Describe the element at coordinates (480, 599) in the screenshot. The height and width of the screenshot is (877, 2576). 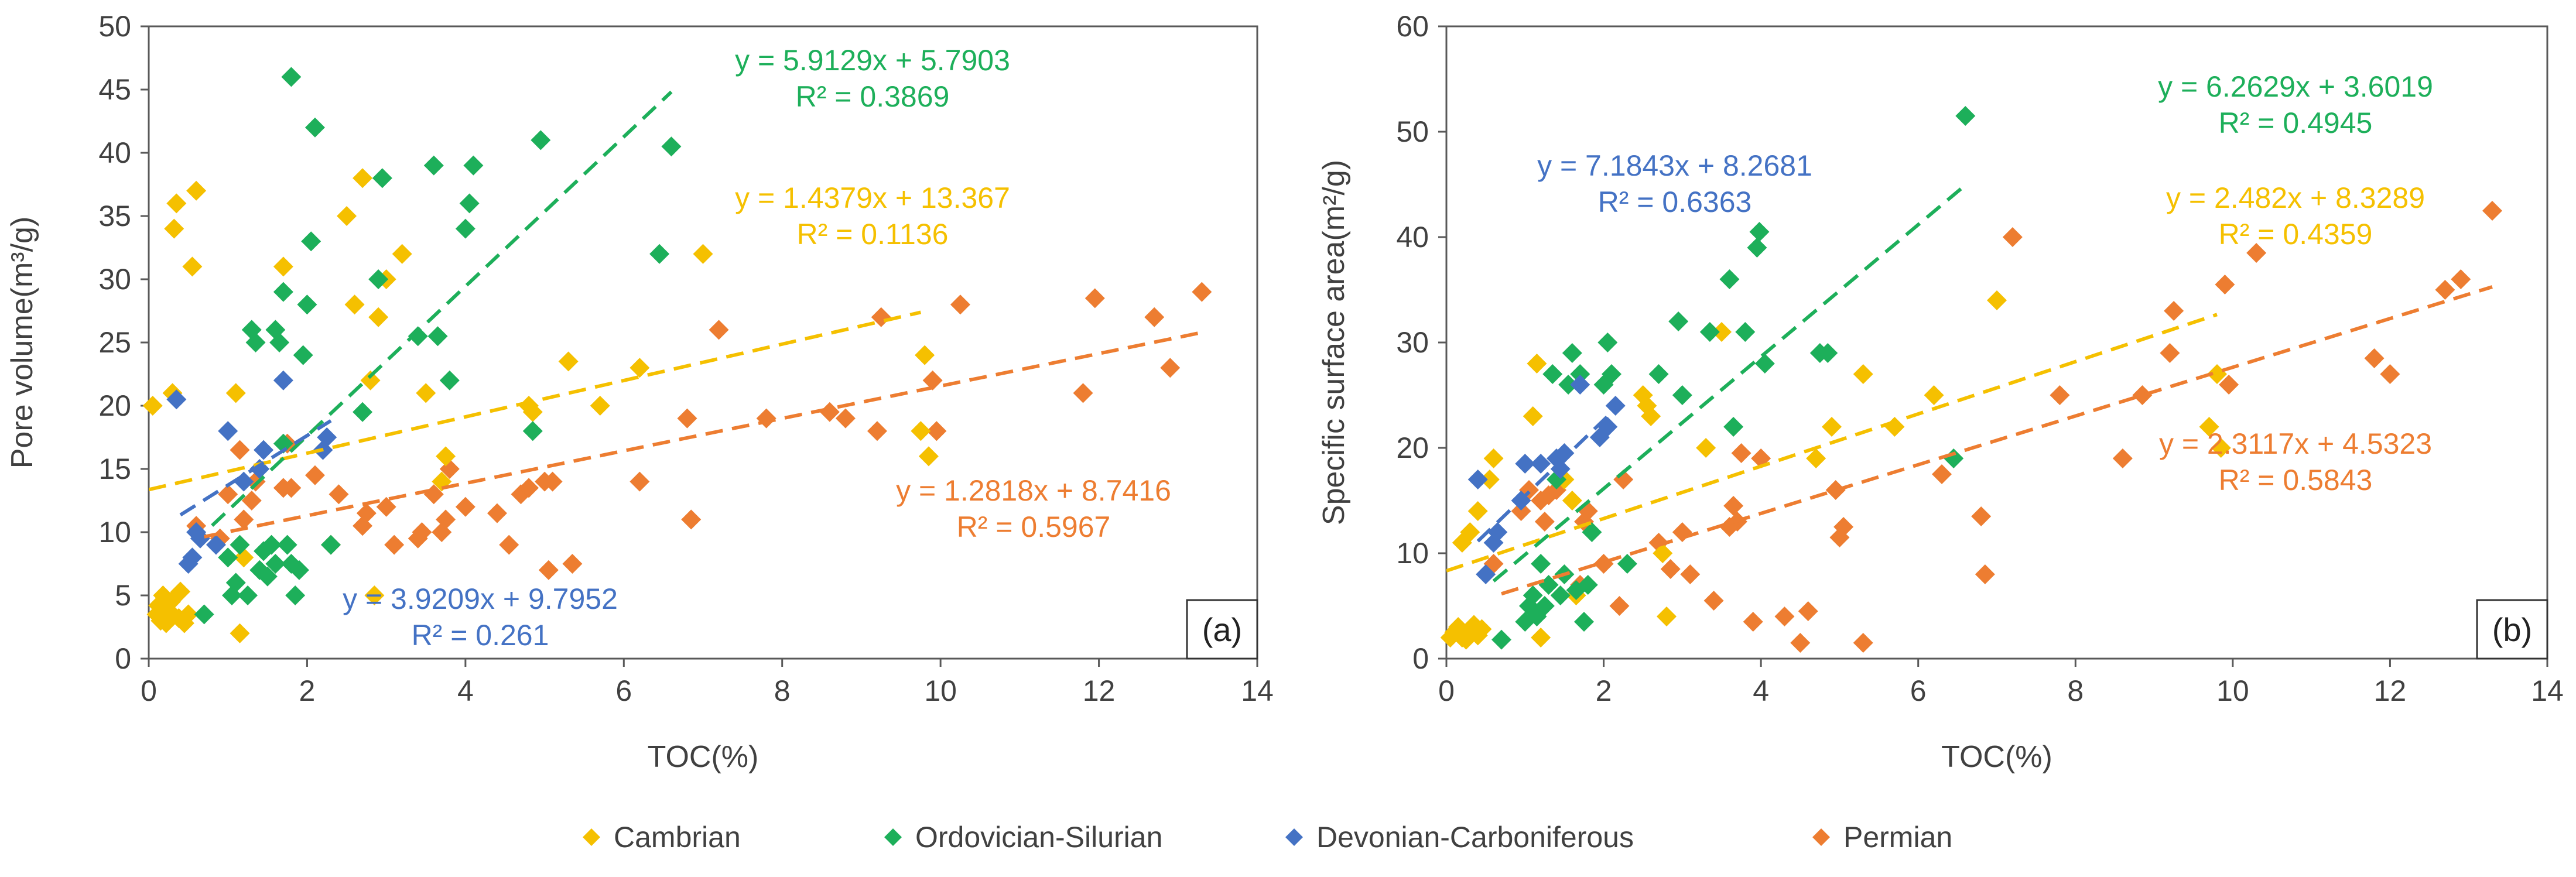
I see `trendline-equation: y = 3.9209x + 9.7952` at that location.